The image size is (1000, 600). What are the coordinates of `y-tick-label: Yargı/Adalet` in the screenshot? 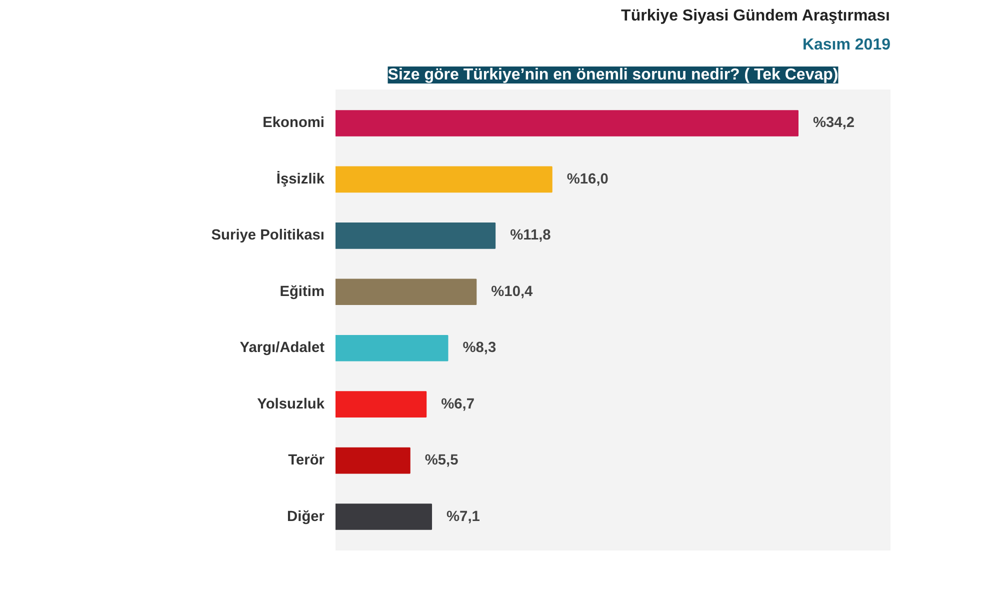 It's located at (282, 348).